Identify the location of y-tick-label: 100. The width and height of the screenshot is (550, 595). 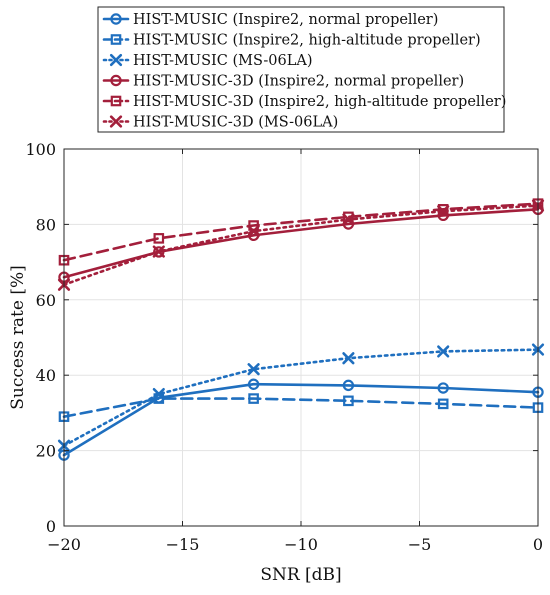
(40, 149).